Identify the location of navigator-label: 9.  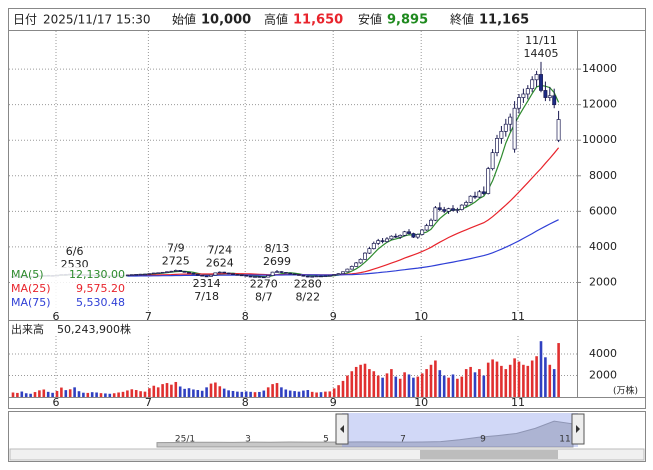
(483, 440).